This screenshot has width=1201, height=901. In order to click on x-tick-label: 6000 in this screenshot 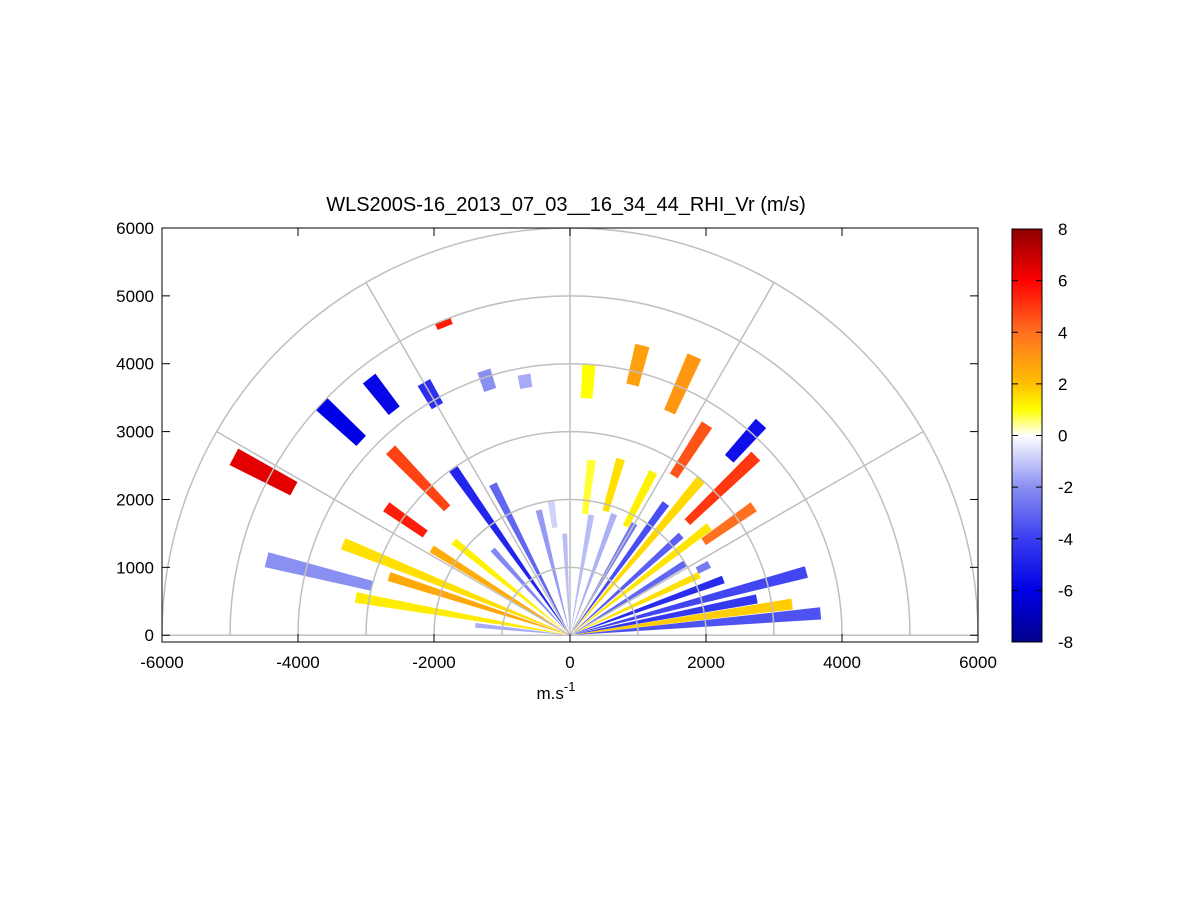, I will do `click(978, 662)`.